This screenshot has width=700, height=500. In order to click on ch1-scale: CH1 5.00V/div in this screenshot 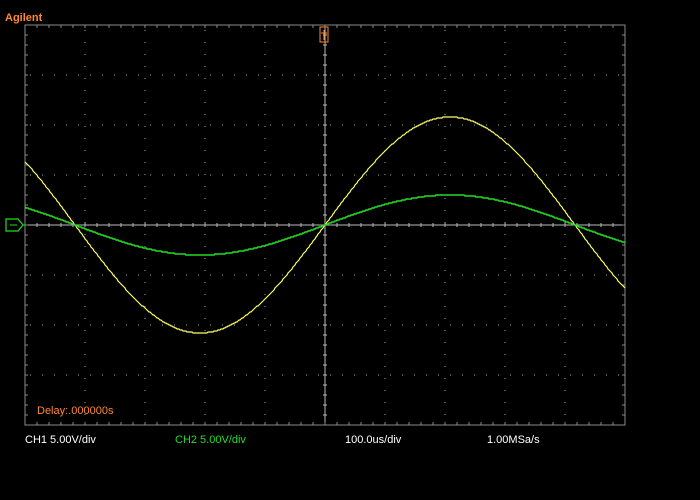, I will do `click(60, 440)`.